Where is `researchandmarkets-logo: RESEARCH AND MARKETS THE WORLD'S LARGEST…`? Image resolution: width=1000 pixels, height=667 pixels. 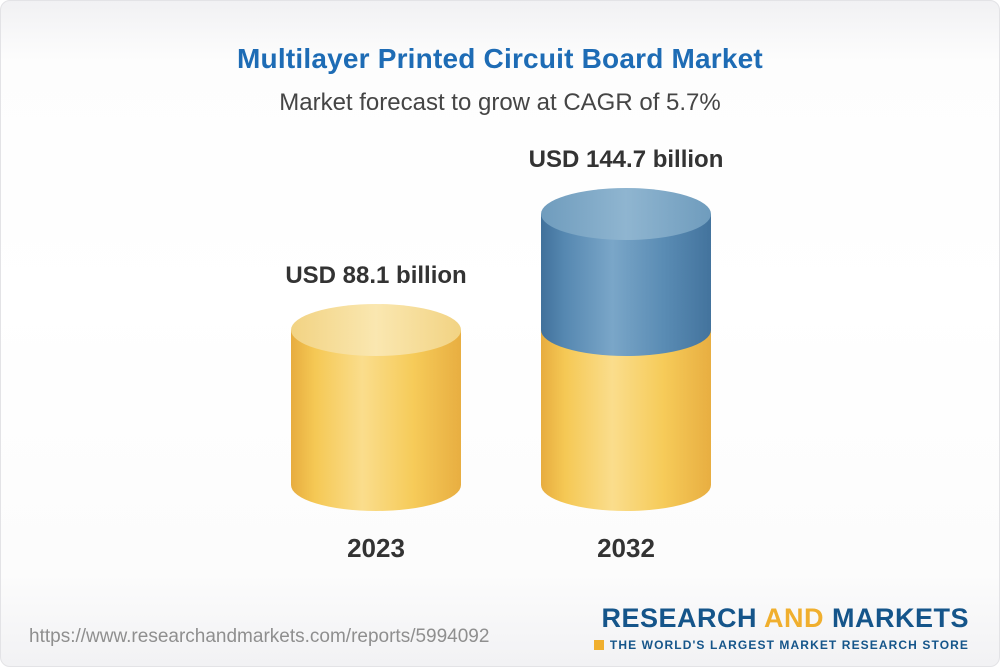
researchandmarkets-logo: RESEARCH AND MARKETS THE WORLD'S LARGEST… is located at coordinates (781, 627).